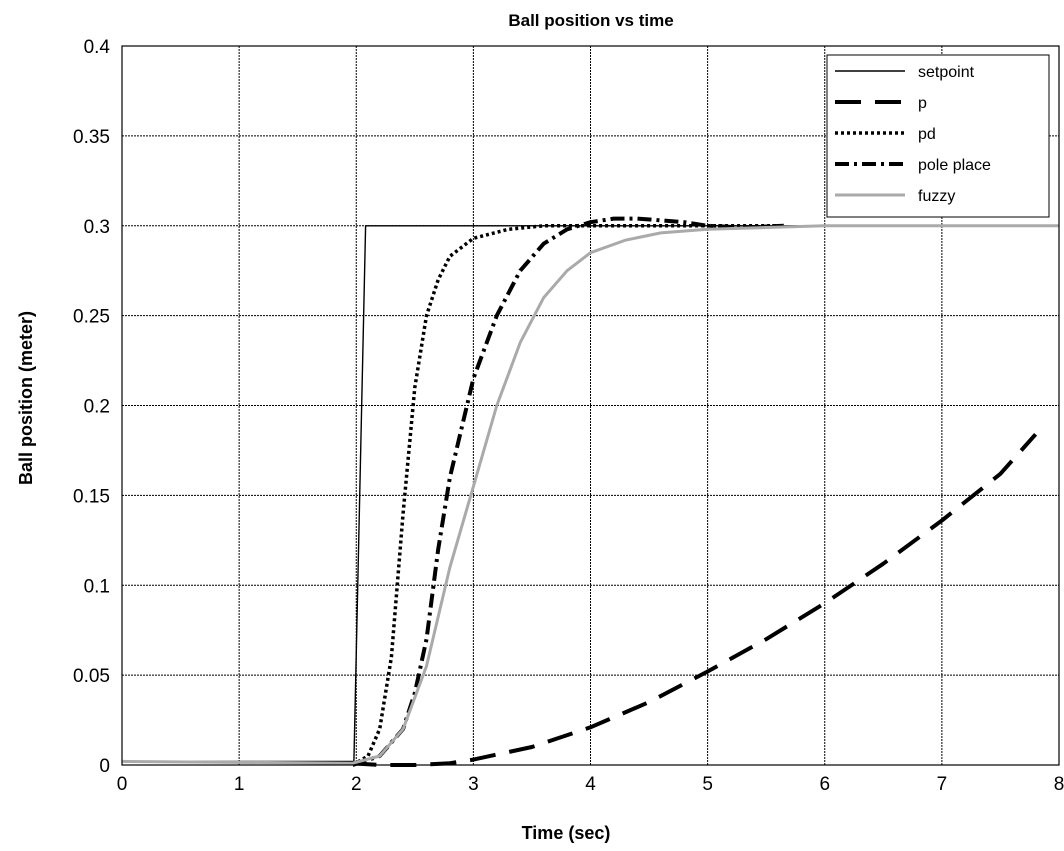 The height and width of the screenshot is (851, 1064). What do you see at coordinates (97, 407) in the screenshot?
I see `y-tick-label: 0.2` at bounding box center [97, 407].